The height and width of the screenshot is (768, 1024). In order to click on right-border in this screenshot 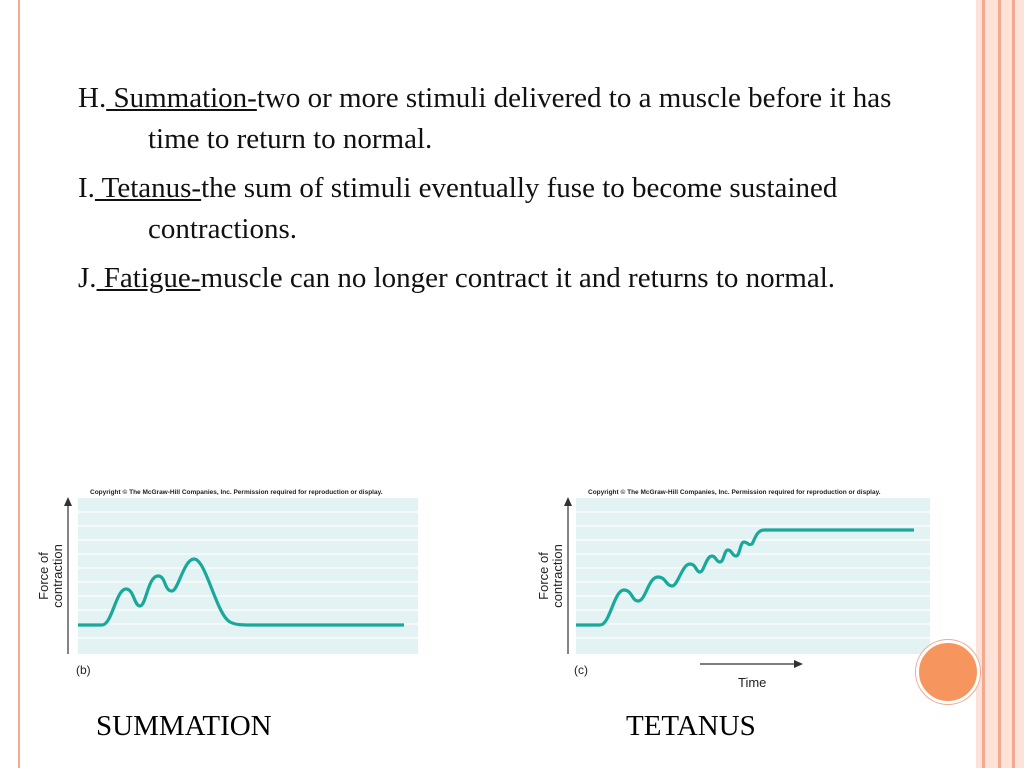, I will do `click(1000, 384)`.